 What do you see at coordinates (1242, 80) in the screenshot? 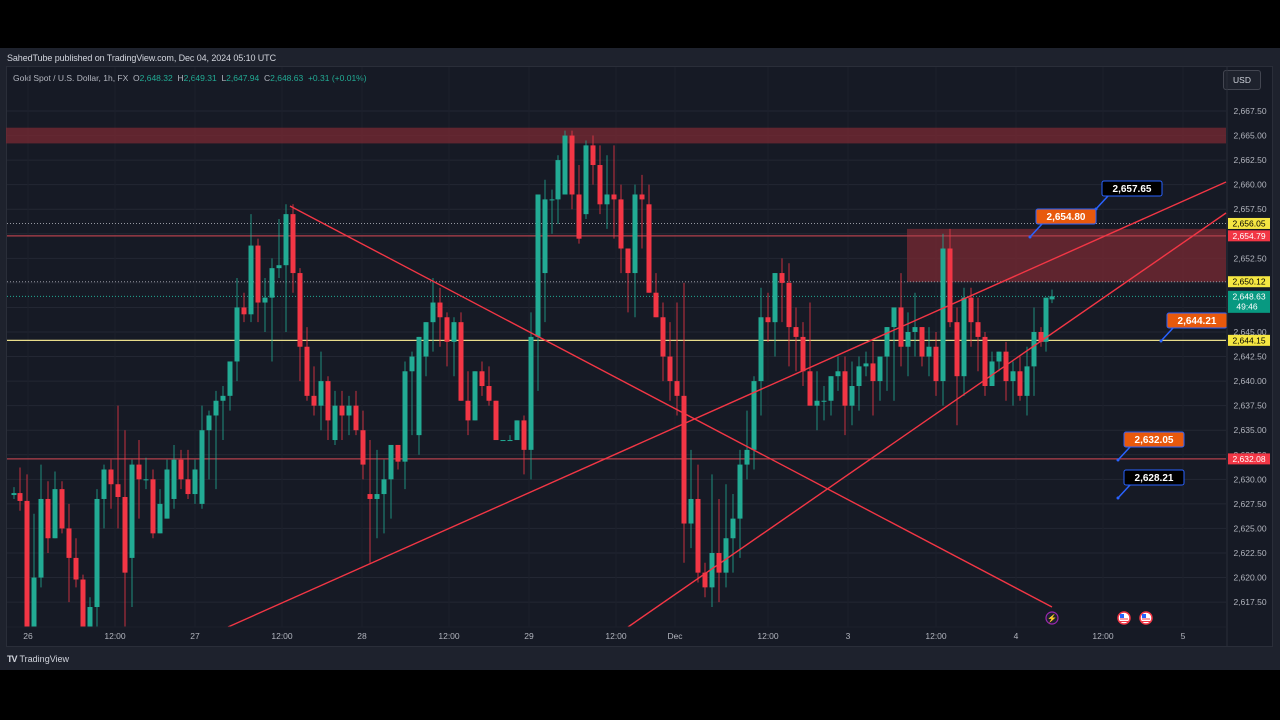
I see `currency-button: USD` at bounding box center [1242, 80].